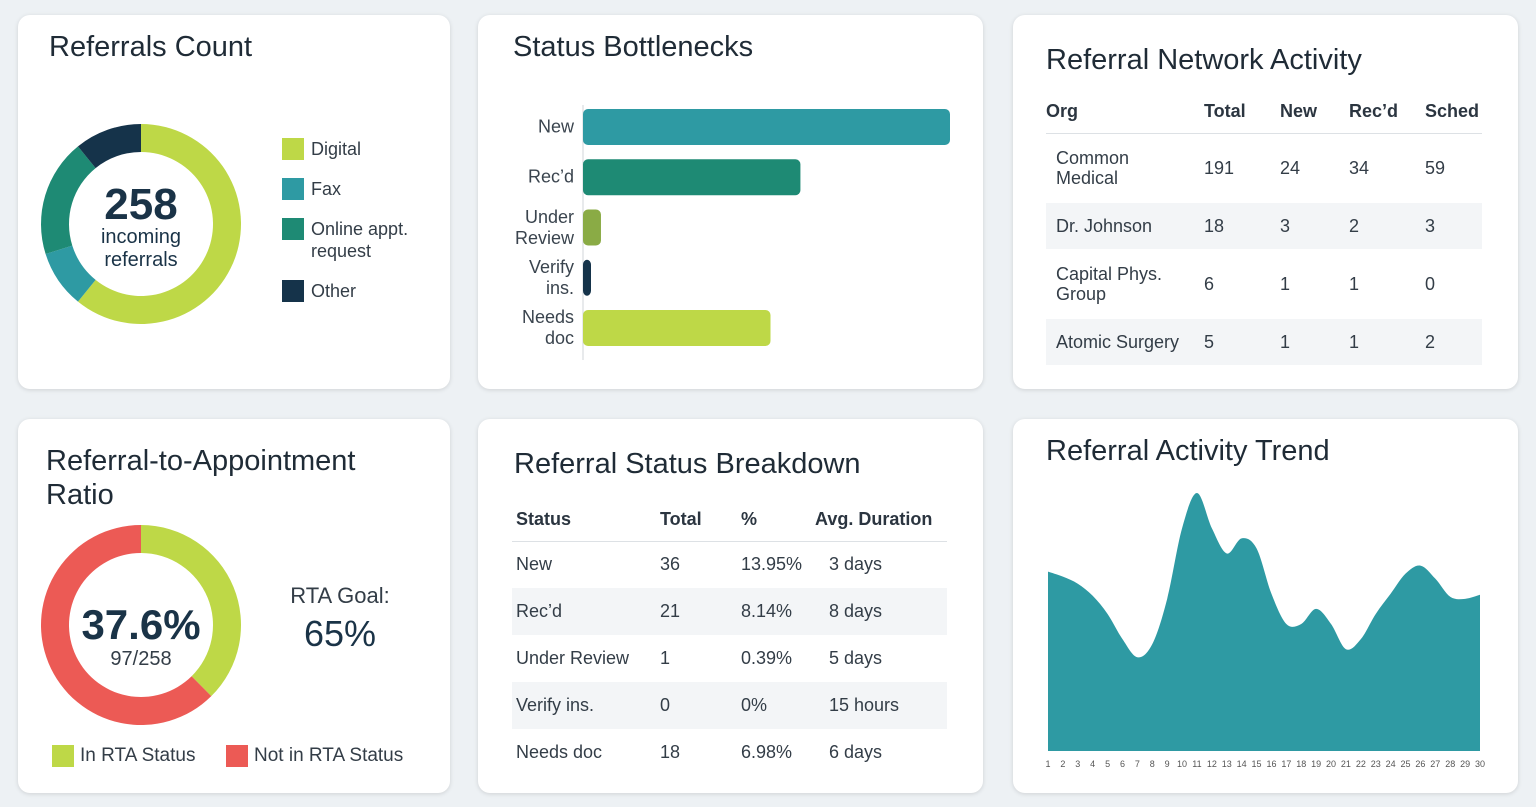 The width and height of the screenshot is (1536, 807). I want to click on cell-text: 0%, so click(754, 705).